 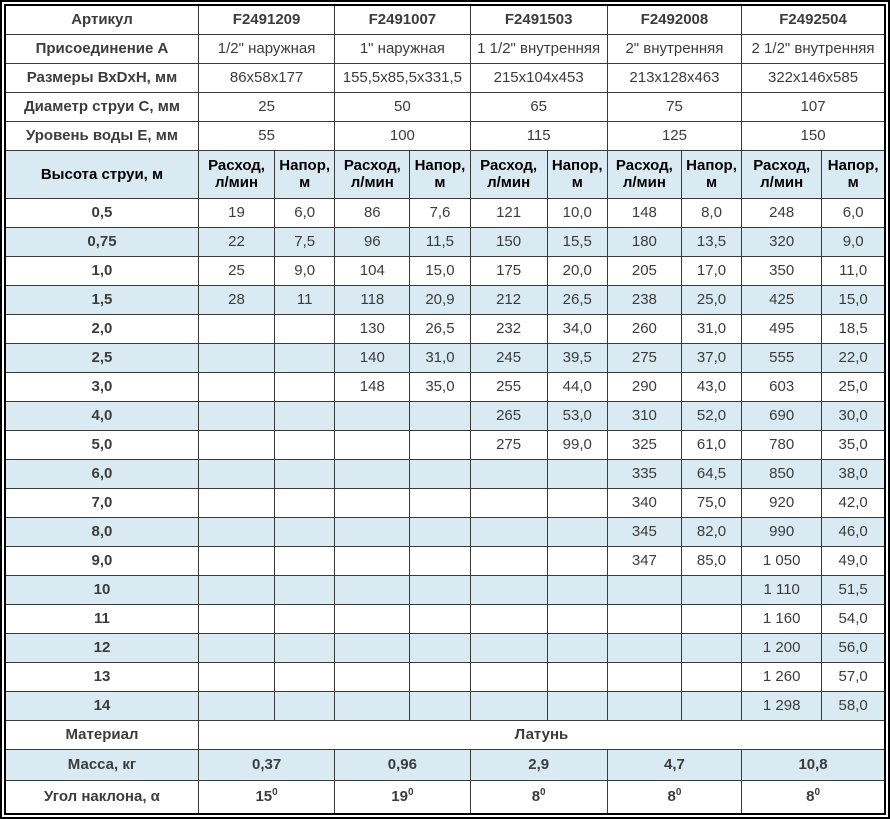 What do you see at coordinates (782, 677) in the screenshot?
I see `jet-data-cell: 1 260` at bounding box center [782, 677].